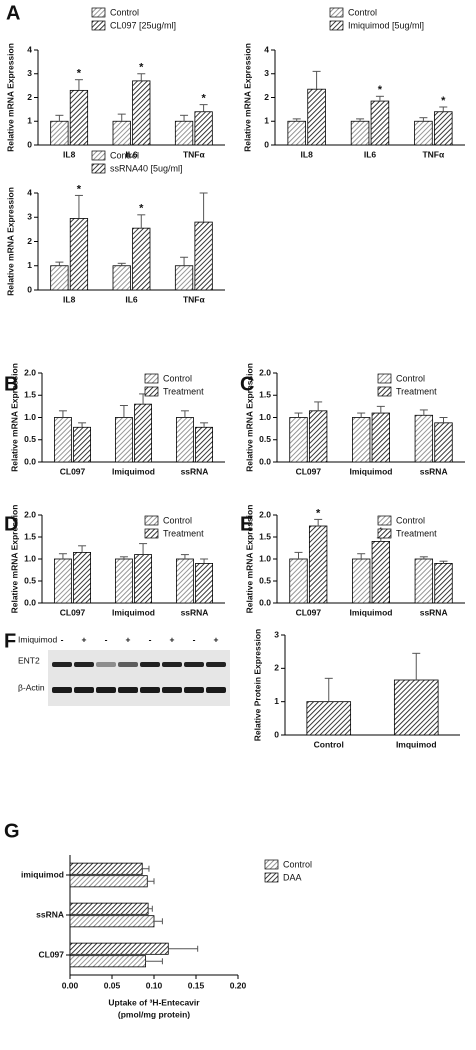 Image resolution: width=476 pixels, height=1050 pixels. What do you see at coordinates (172, 639) in the screenshot?
I see `blot-lane-label: +` at bounding box center [172, 639].